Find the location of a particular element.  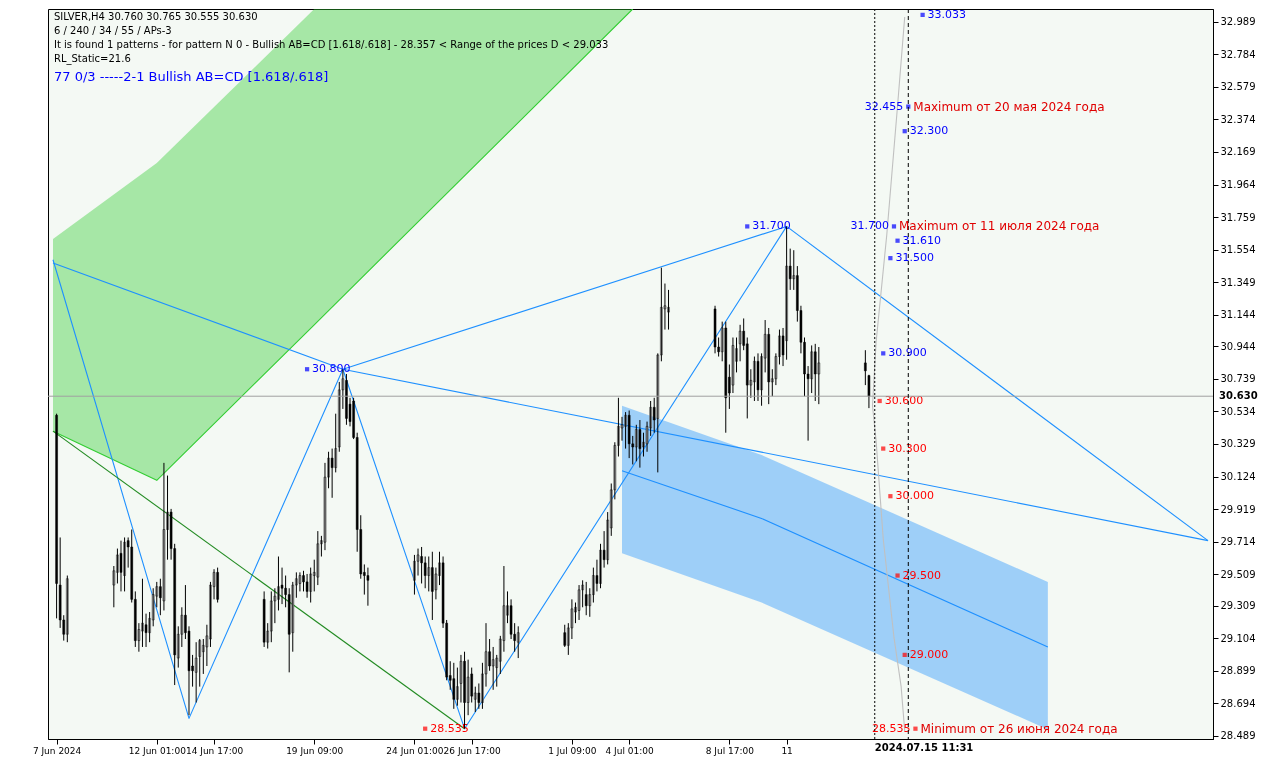

y-tick-label: 31.144 is located at coordinates (1238, 315).